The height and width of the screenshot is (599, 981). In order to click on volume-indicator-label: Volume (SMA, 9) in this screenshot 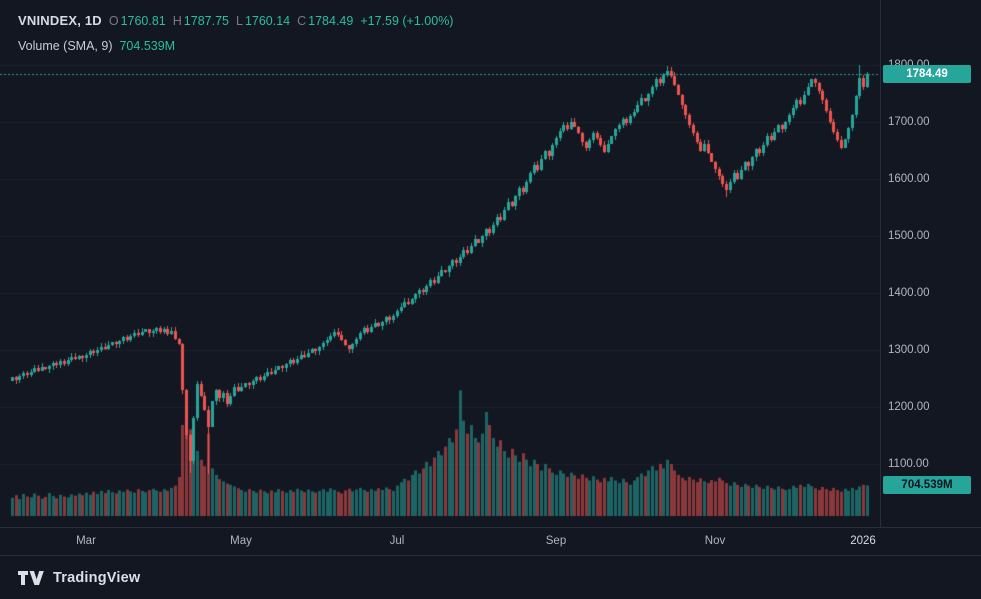, I will do `click(65, 45)`.